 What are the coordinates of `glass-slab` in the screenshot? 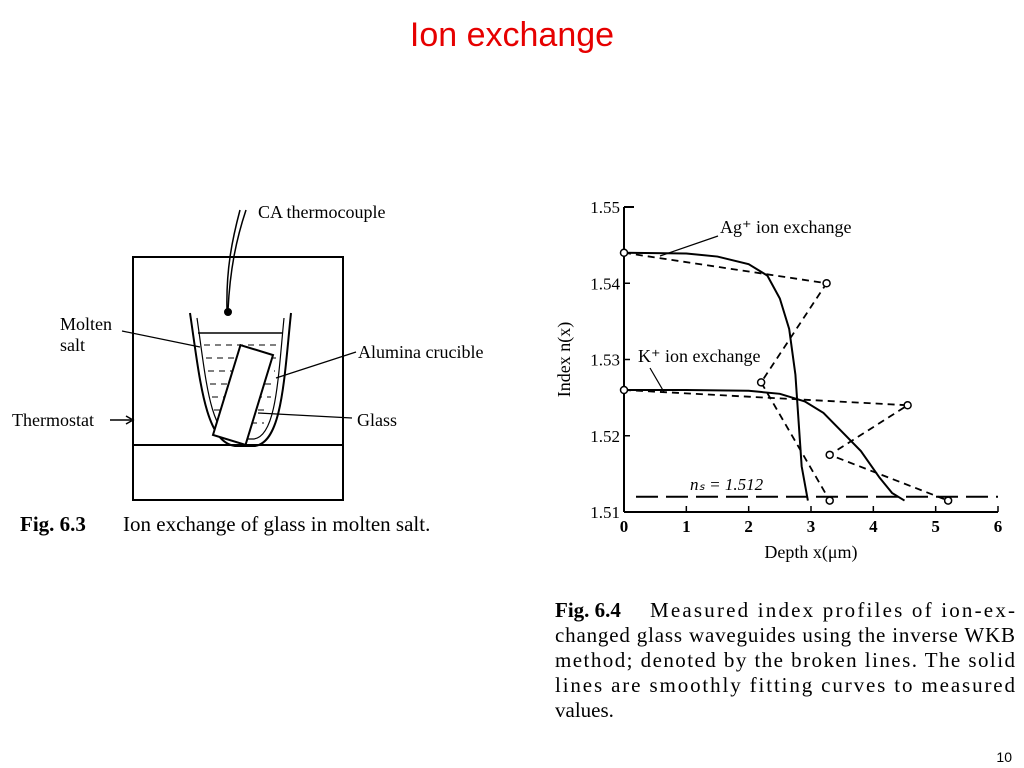 It's located at (243, 395).